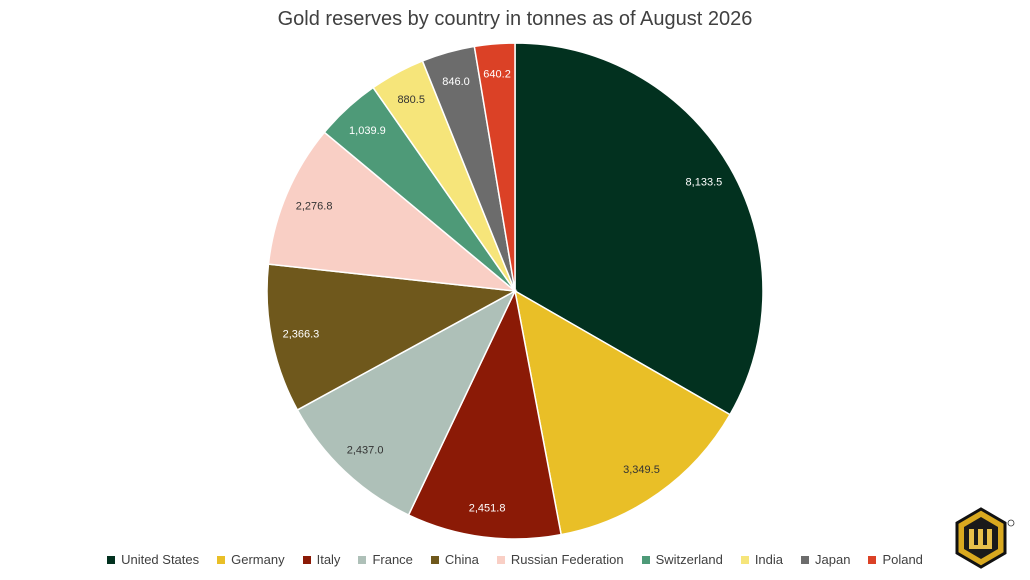  I want to click on data-label: 2,276.8, so click(314, 207).